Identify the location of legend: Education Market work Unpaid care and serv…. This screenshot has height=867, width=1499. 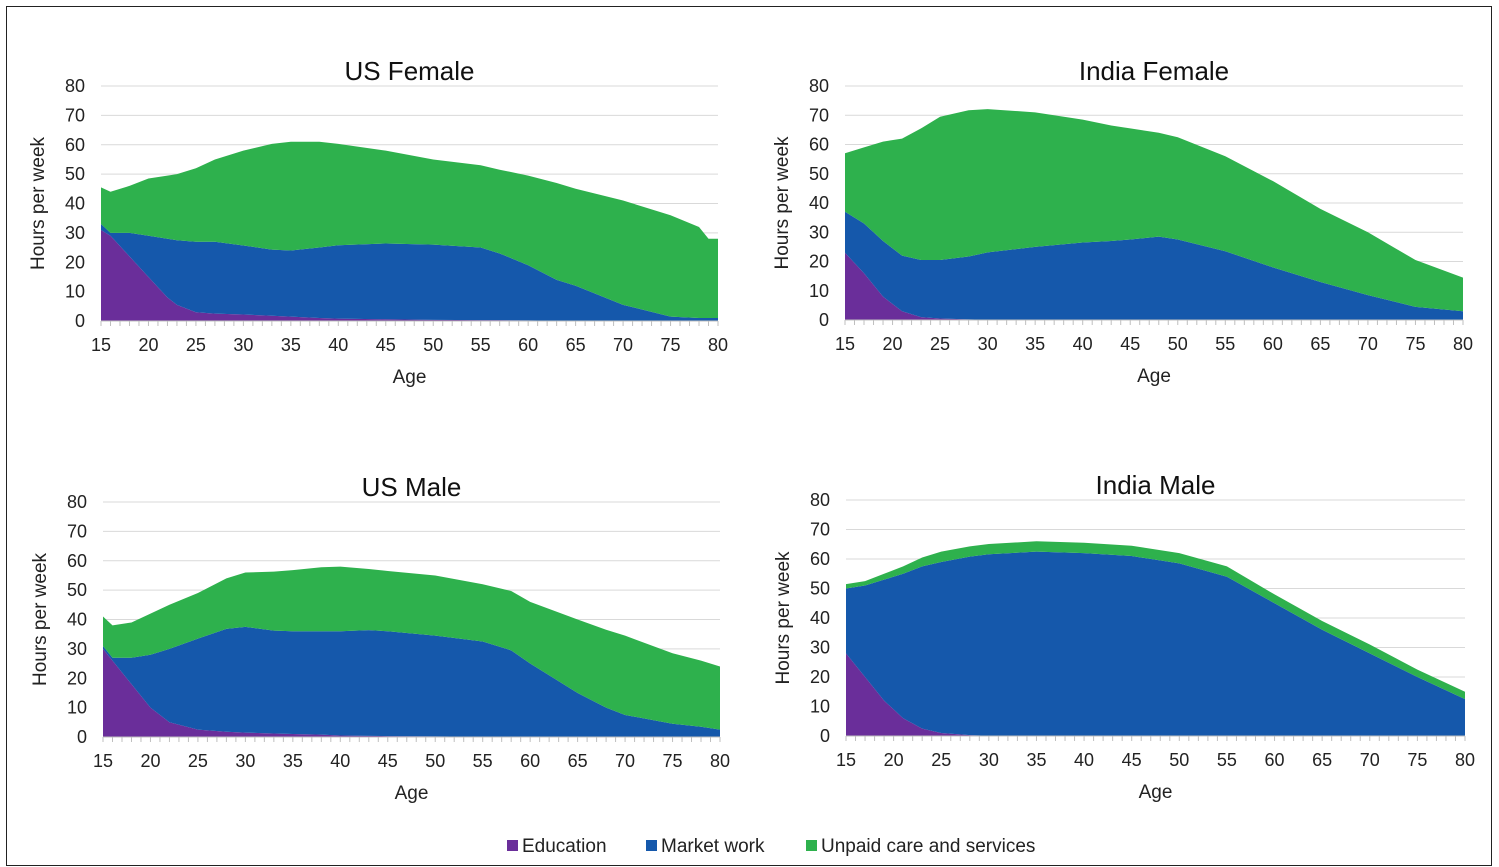
(771, 846).